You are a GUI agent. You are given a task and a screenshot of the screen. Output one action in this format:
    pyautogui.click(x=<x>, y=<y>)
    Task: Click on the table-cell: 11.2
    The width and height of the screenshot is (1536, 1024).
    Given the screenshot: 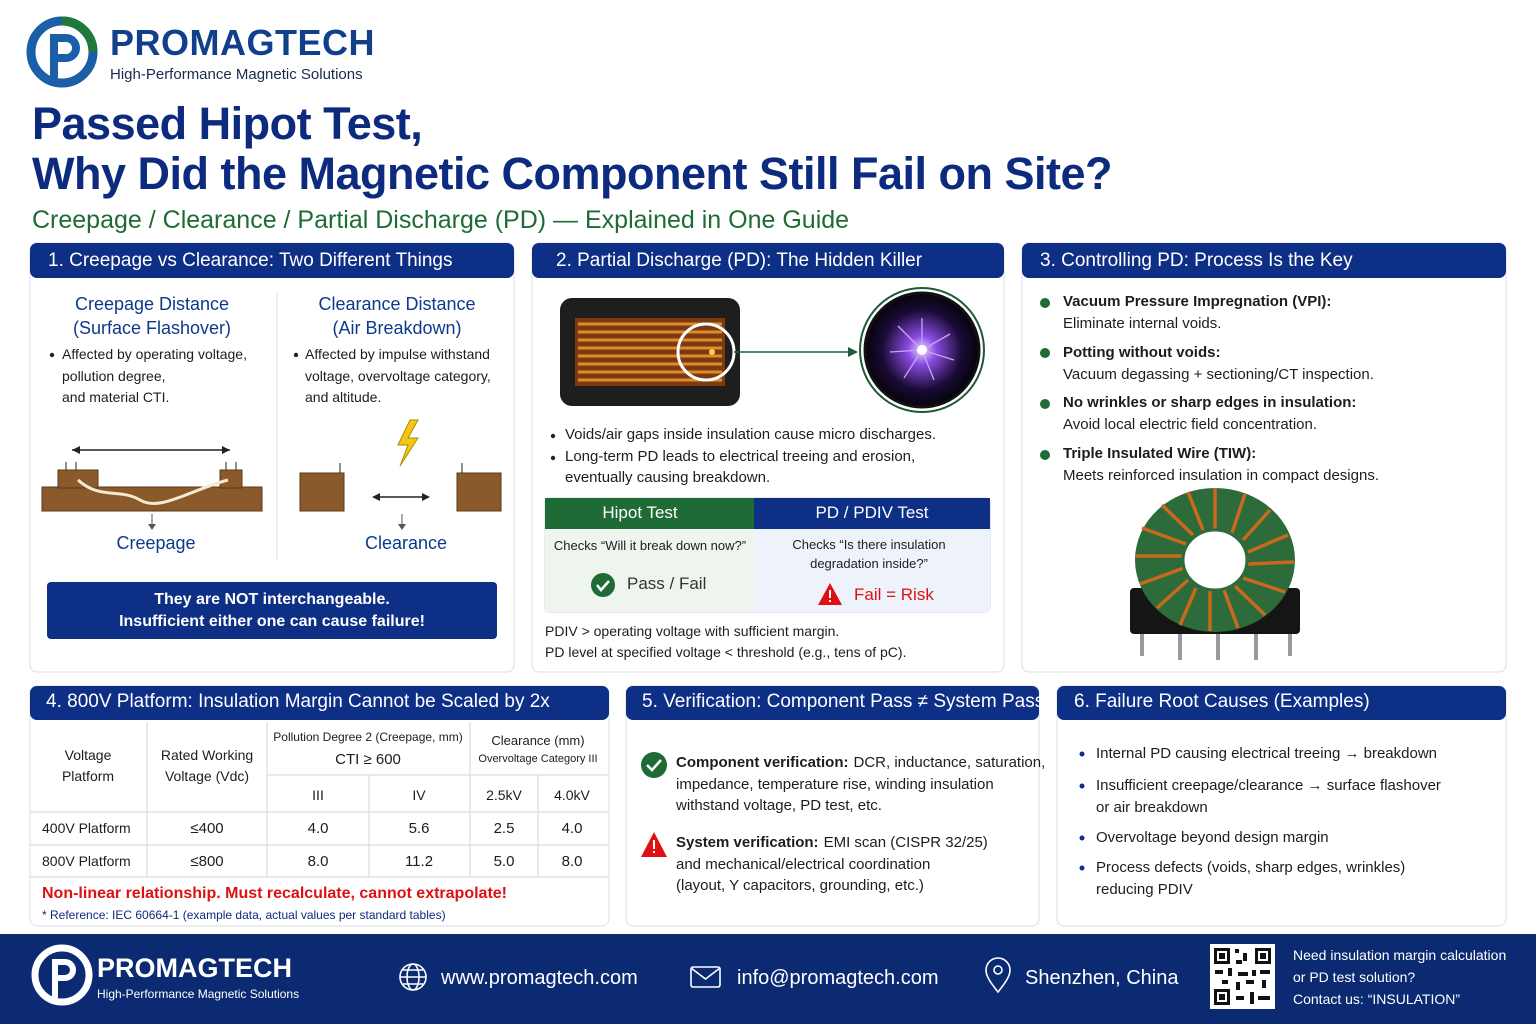 What is the action you would take?
    pyautogui.click(x=419, y=861)
    